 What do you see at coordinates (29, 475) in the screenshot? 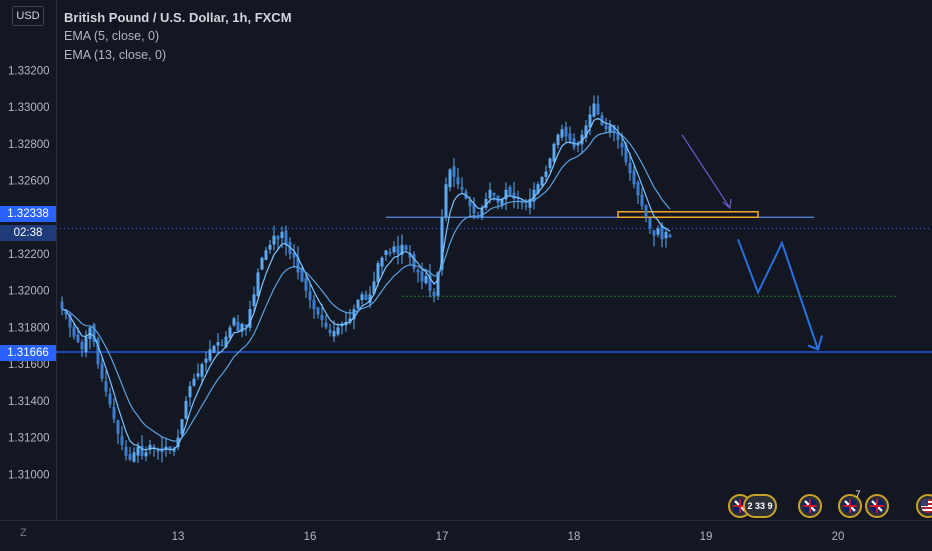
I see `y-tick-label: 1.31000` at bounding box center [29, 475].